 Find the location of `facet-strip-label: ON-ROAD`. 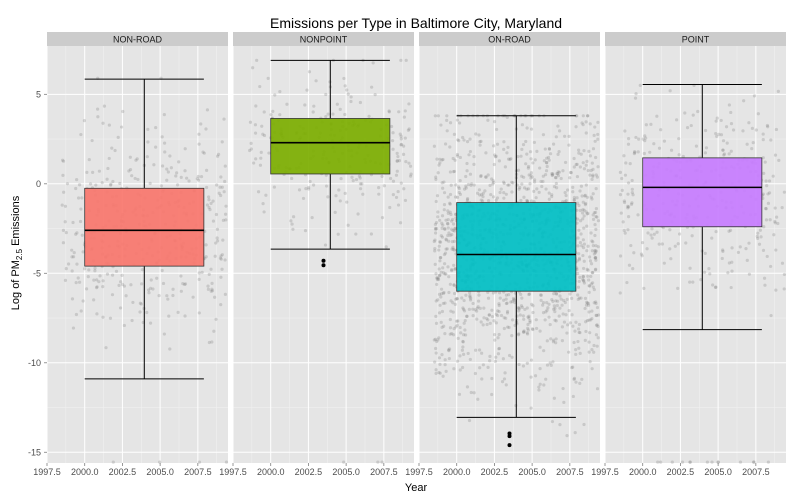

facet-strip-label: ON-ROAD is located at coordinates (509, 40).